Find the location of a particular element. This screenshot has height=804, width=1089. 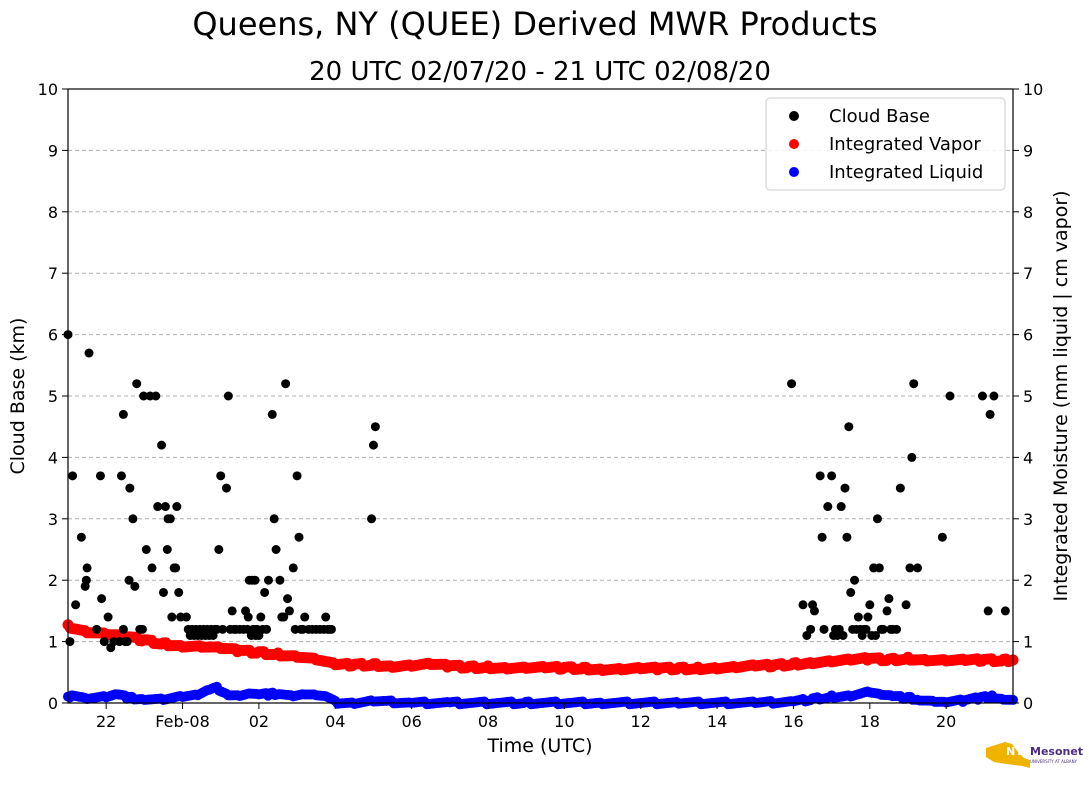

legend-cloud-base: Cloud Base is located at coordinates (879, 116).